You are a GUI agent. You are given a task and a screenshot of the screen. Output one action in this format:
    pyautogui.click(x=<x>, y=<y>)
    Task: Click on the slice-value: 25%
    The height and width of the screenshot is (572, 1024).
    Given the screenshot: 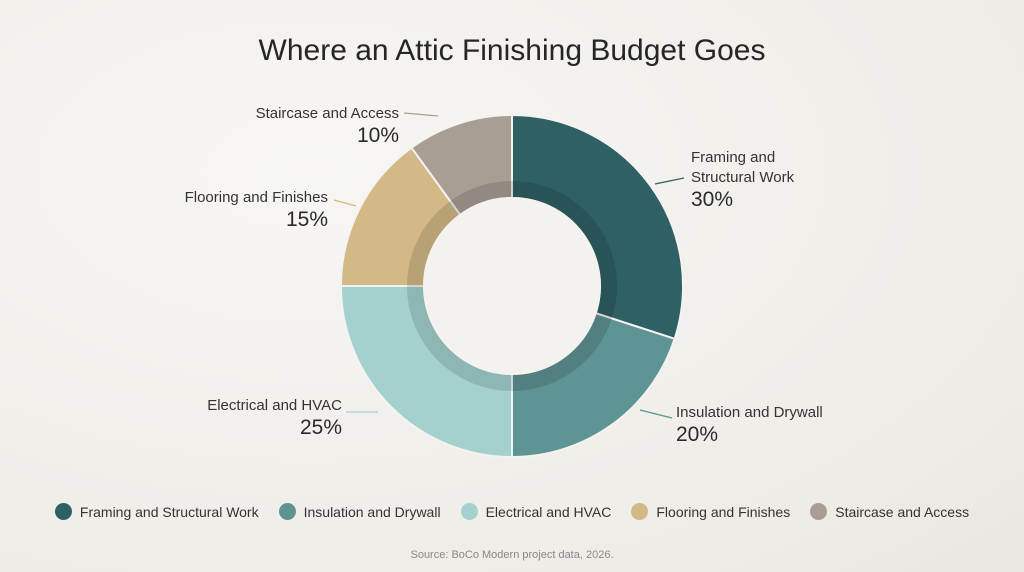 What is the action you would take?
    pyautogui.click(x=320, y=427)
    